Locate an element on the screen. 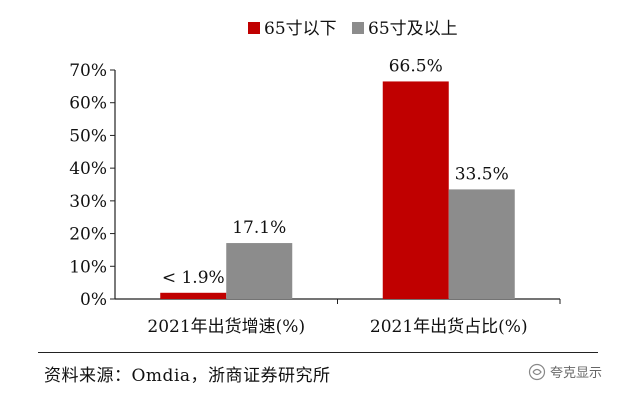 The width and height of the screenshot is (640, 402). y-tick-label: 30% is located at coordinates (88, 202).